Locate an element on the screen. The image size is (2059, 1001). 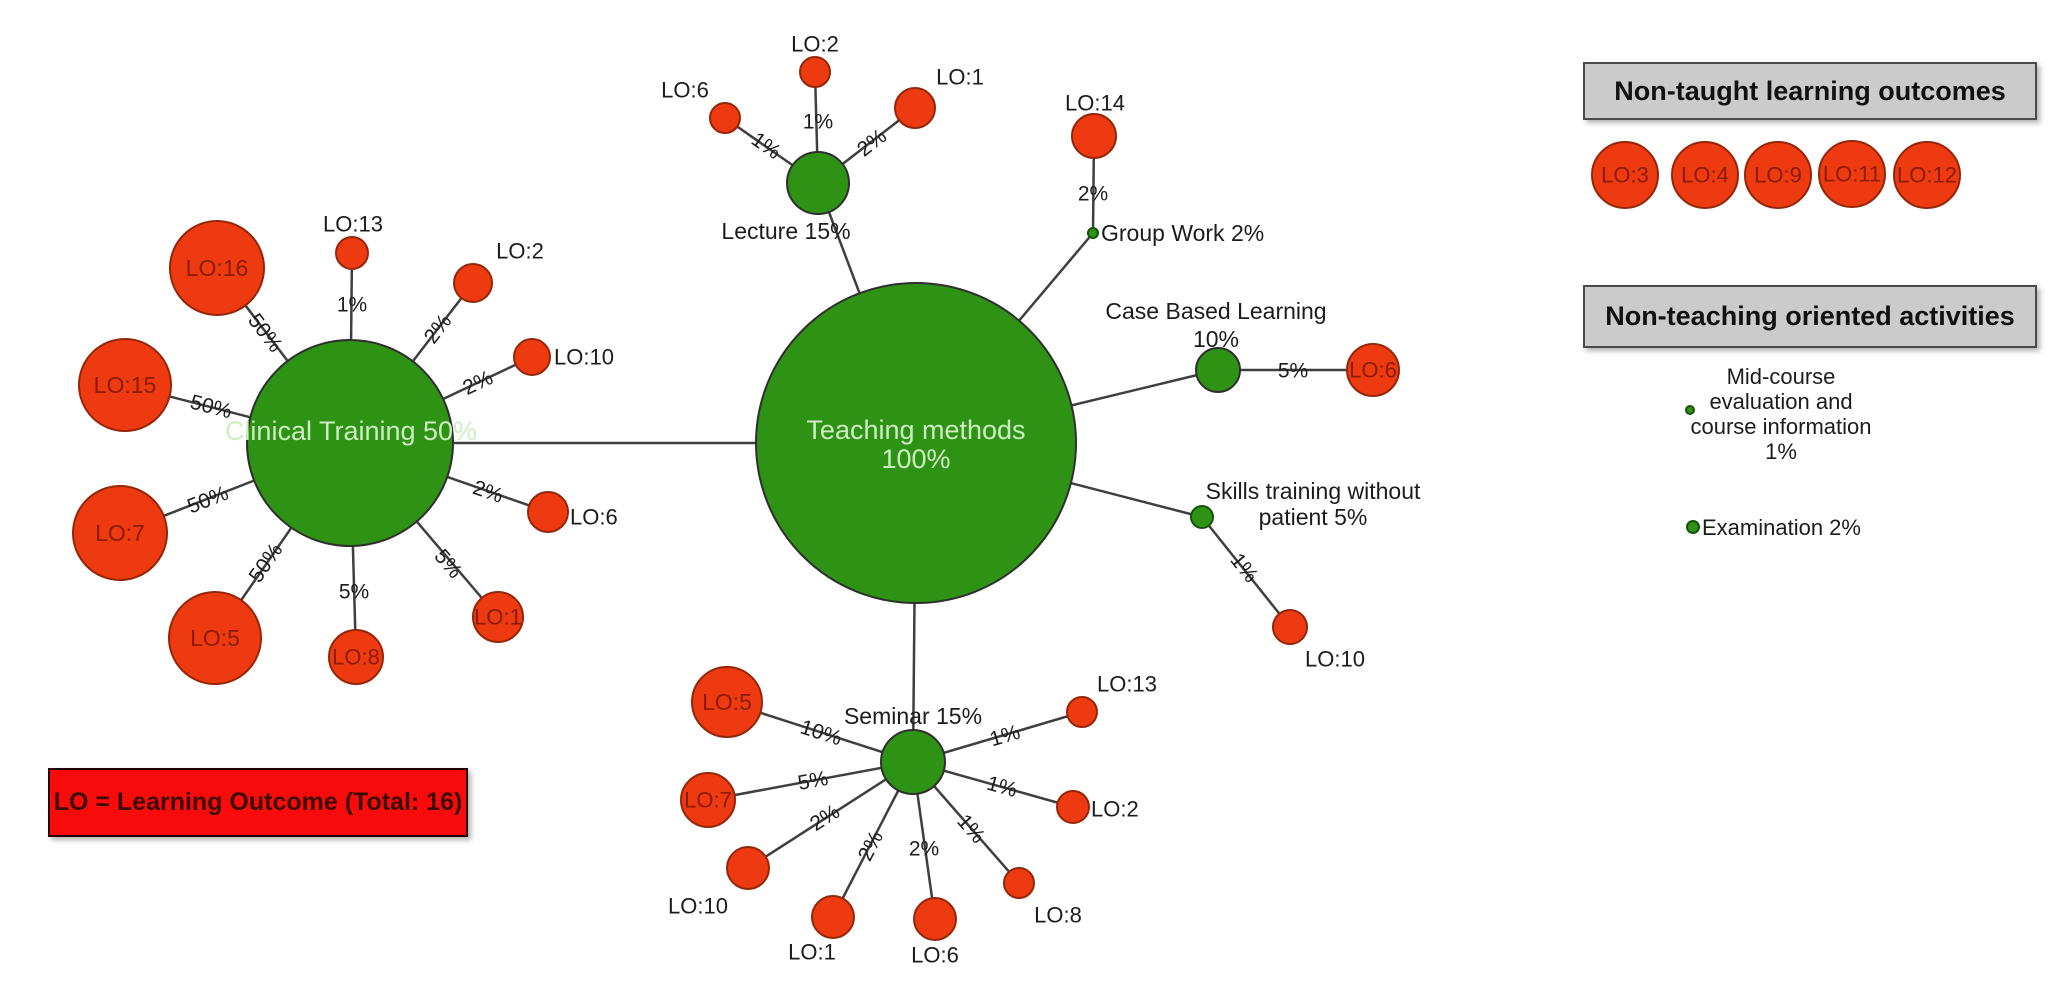
node-lec-lo2 is located at coordinates (815, 72).